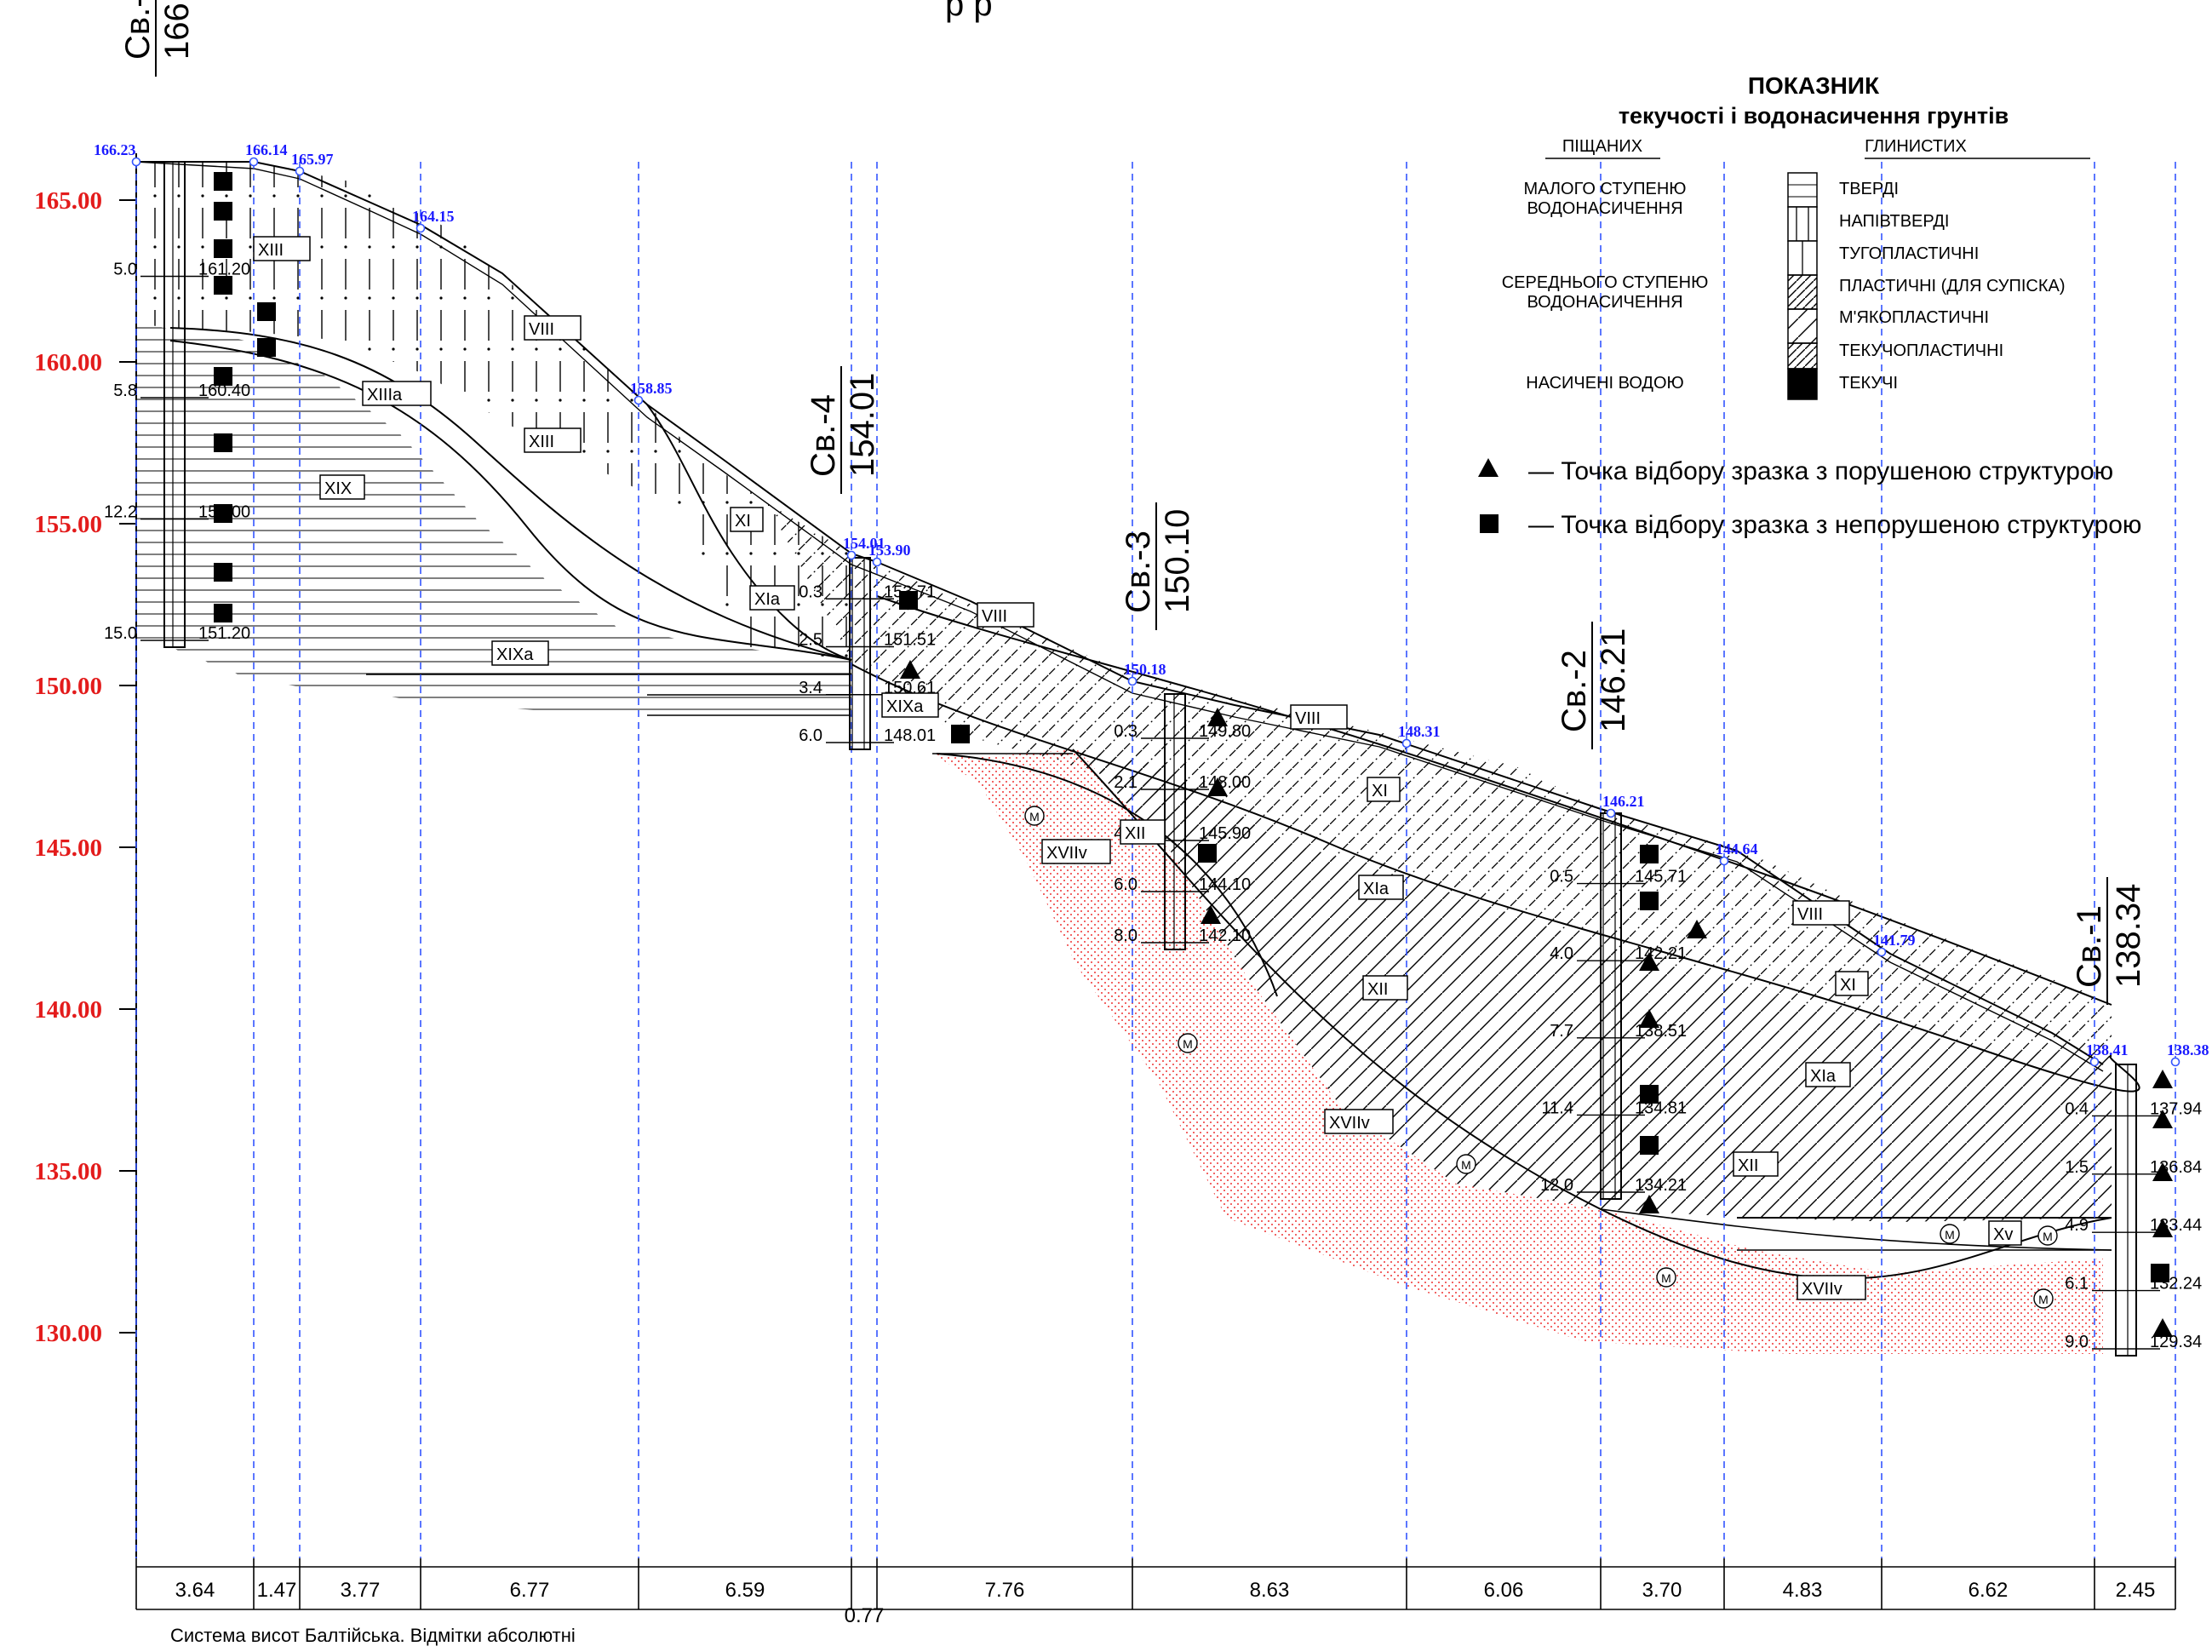 The image size is (2212, 1652). Describe the element at coordinates (361, 1590) in the screenshot. I see `distance-value: 3.77` at that location.